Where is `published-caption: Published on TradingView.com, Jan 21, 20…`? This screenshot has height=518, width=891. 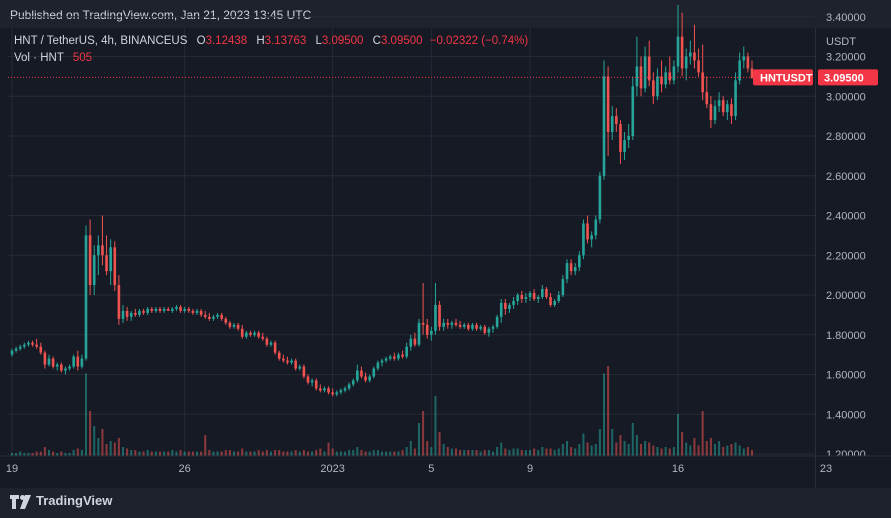 published-caption: Published on TradingView.com, Jan 21, 20… is located at coordinates (161, 15).